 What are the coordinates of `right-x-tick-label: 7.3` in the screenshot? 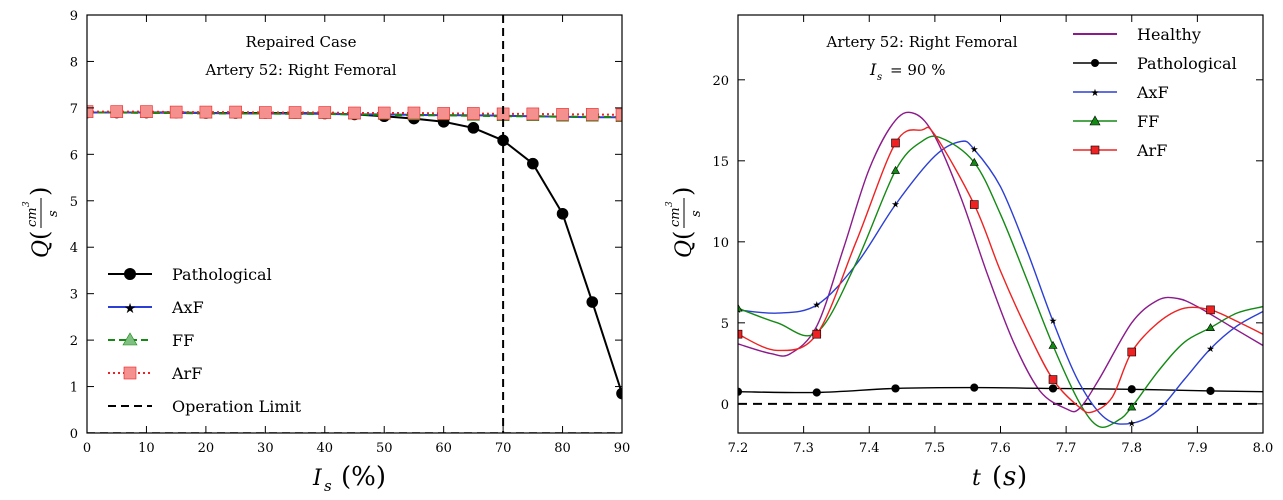 It's located at (803, 448).